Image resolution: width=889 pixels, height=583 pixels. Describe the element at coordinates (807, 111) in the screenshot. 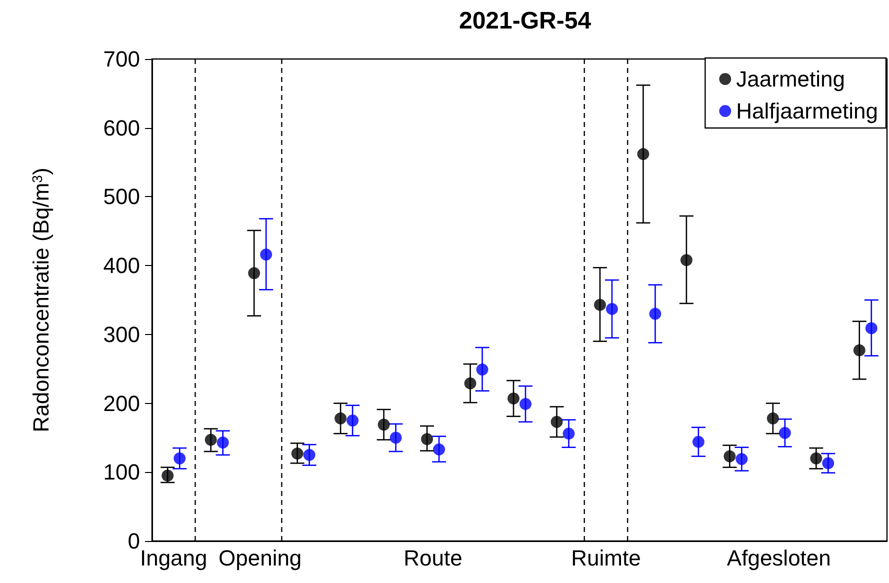

I see `legend-label: Halfjaarmeting` at that location.